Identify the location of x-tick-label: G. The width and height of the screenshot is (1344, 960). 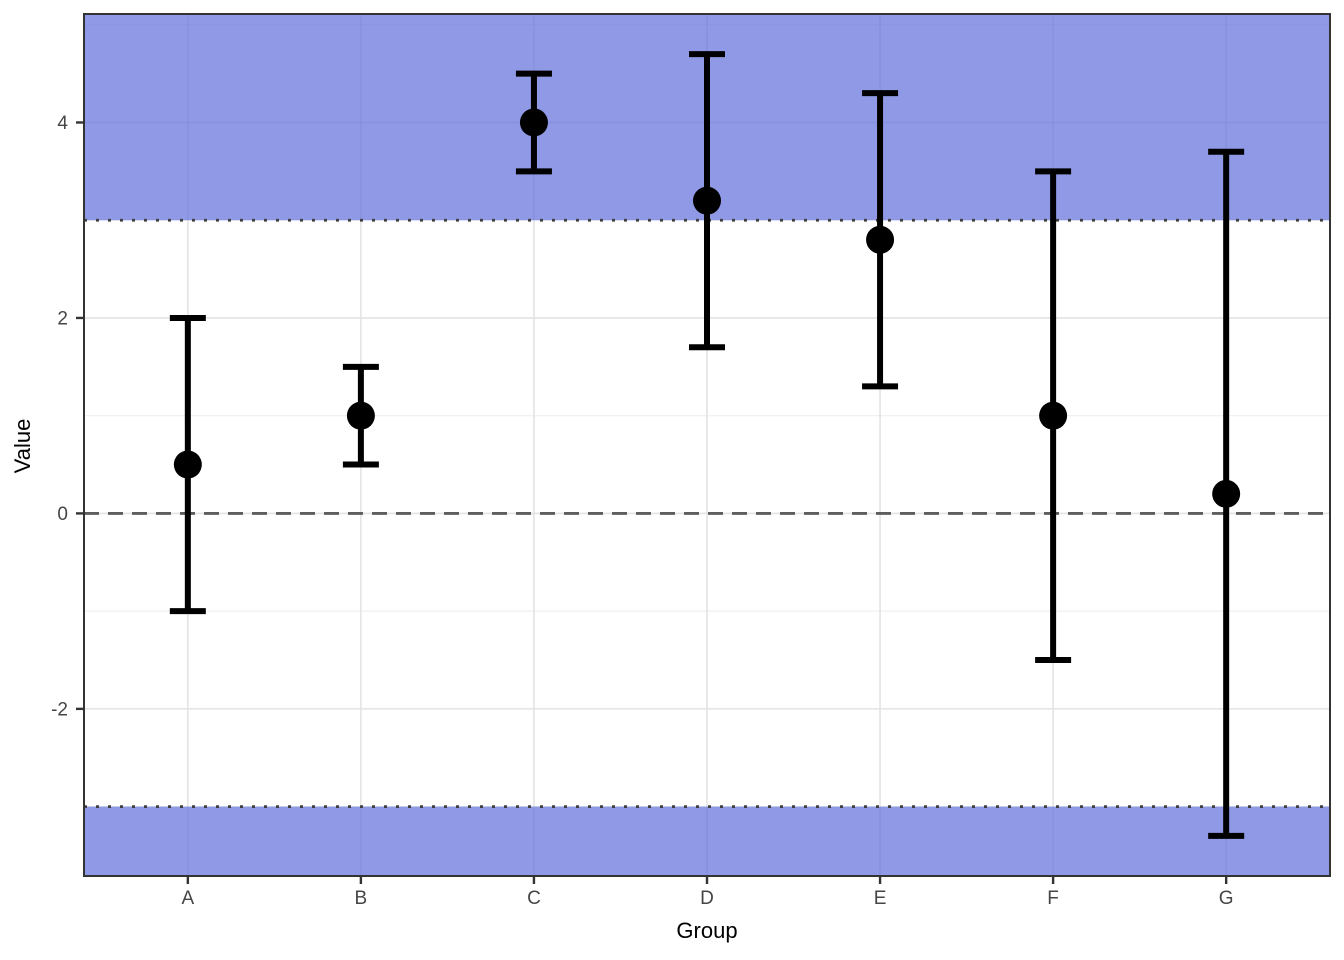
(1226, 898).